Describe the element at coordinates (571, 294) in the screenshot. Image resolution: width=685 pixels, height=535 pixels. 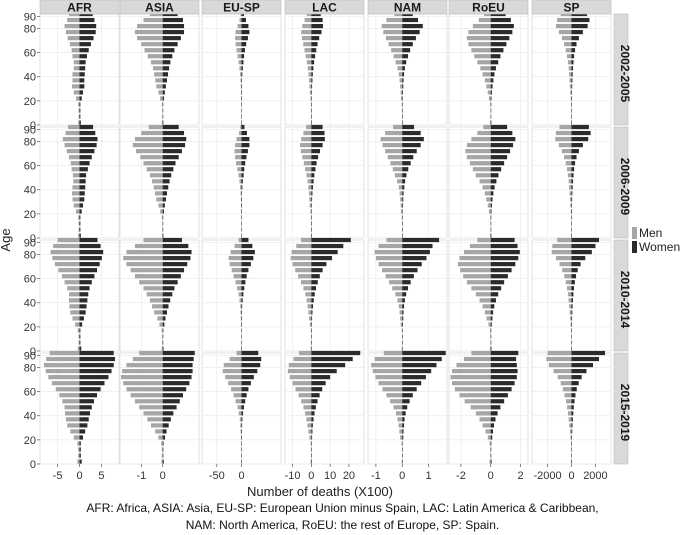
I see `panel-sp-2010-2014` at that location.